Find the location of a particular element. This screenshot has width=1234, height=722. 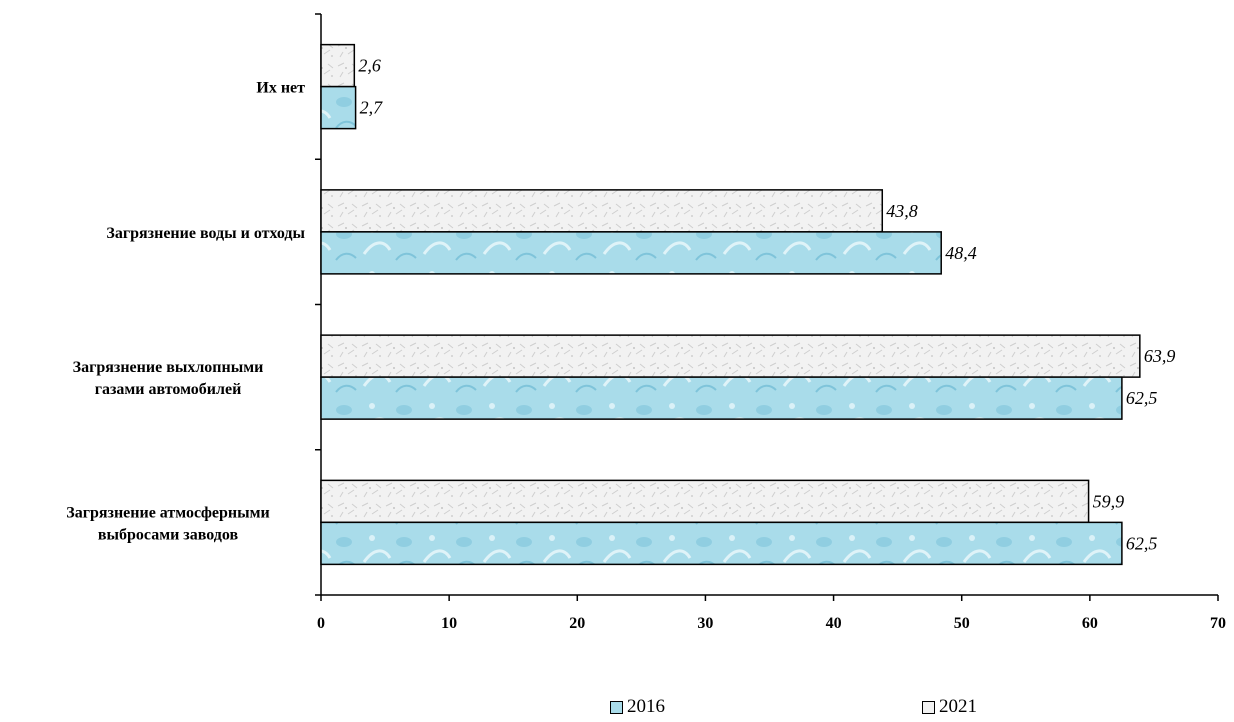

data-label-2016: 48,4 is located at coordinates (961, 253).